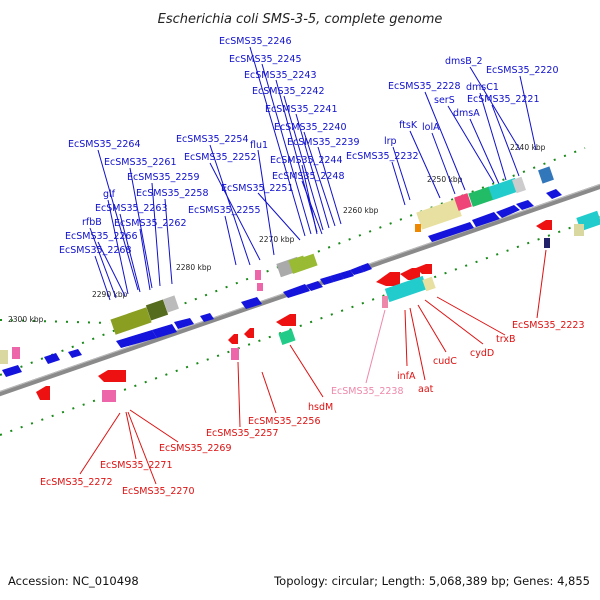 This screenshot has height=600, width=600. What do you see at coordinates (195, 448) in the screenshot?
I see `gene-label: EcSMS35_2269` at bounding box center [195, 448].